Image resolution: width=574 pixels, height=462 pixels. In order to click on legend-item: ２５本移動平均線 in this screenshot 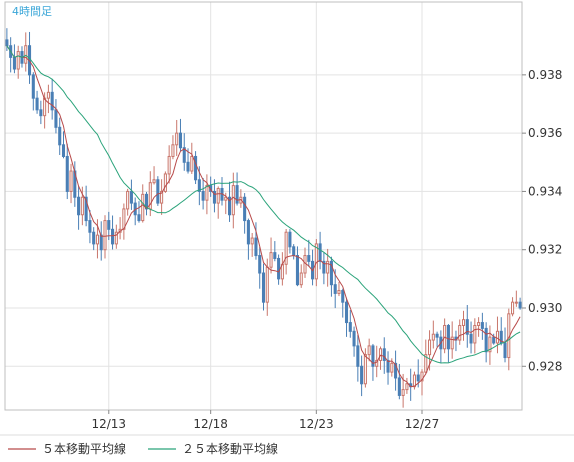, I will do `click(213, 448)`.